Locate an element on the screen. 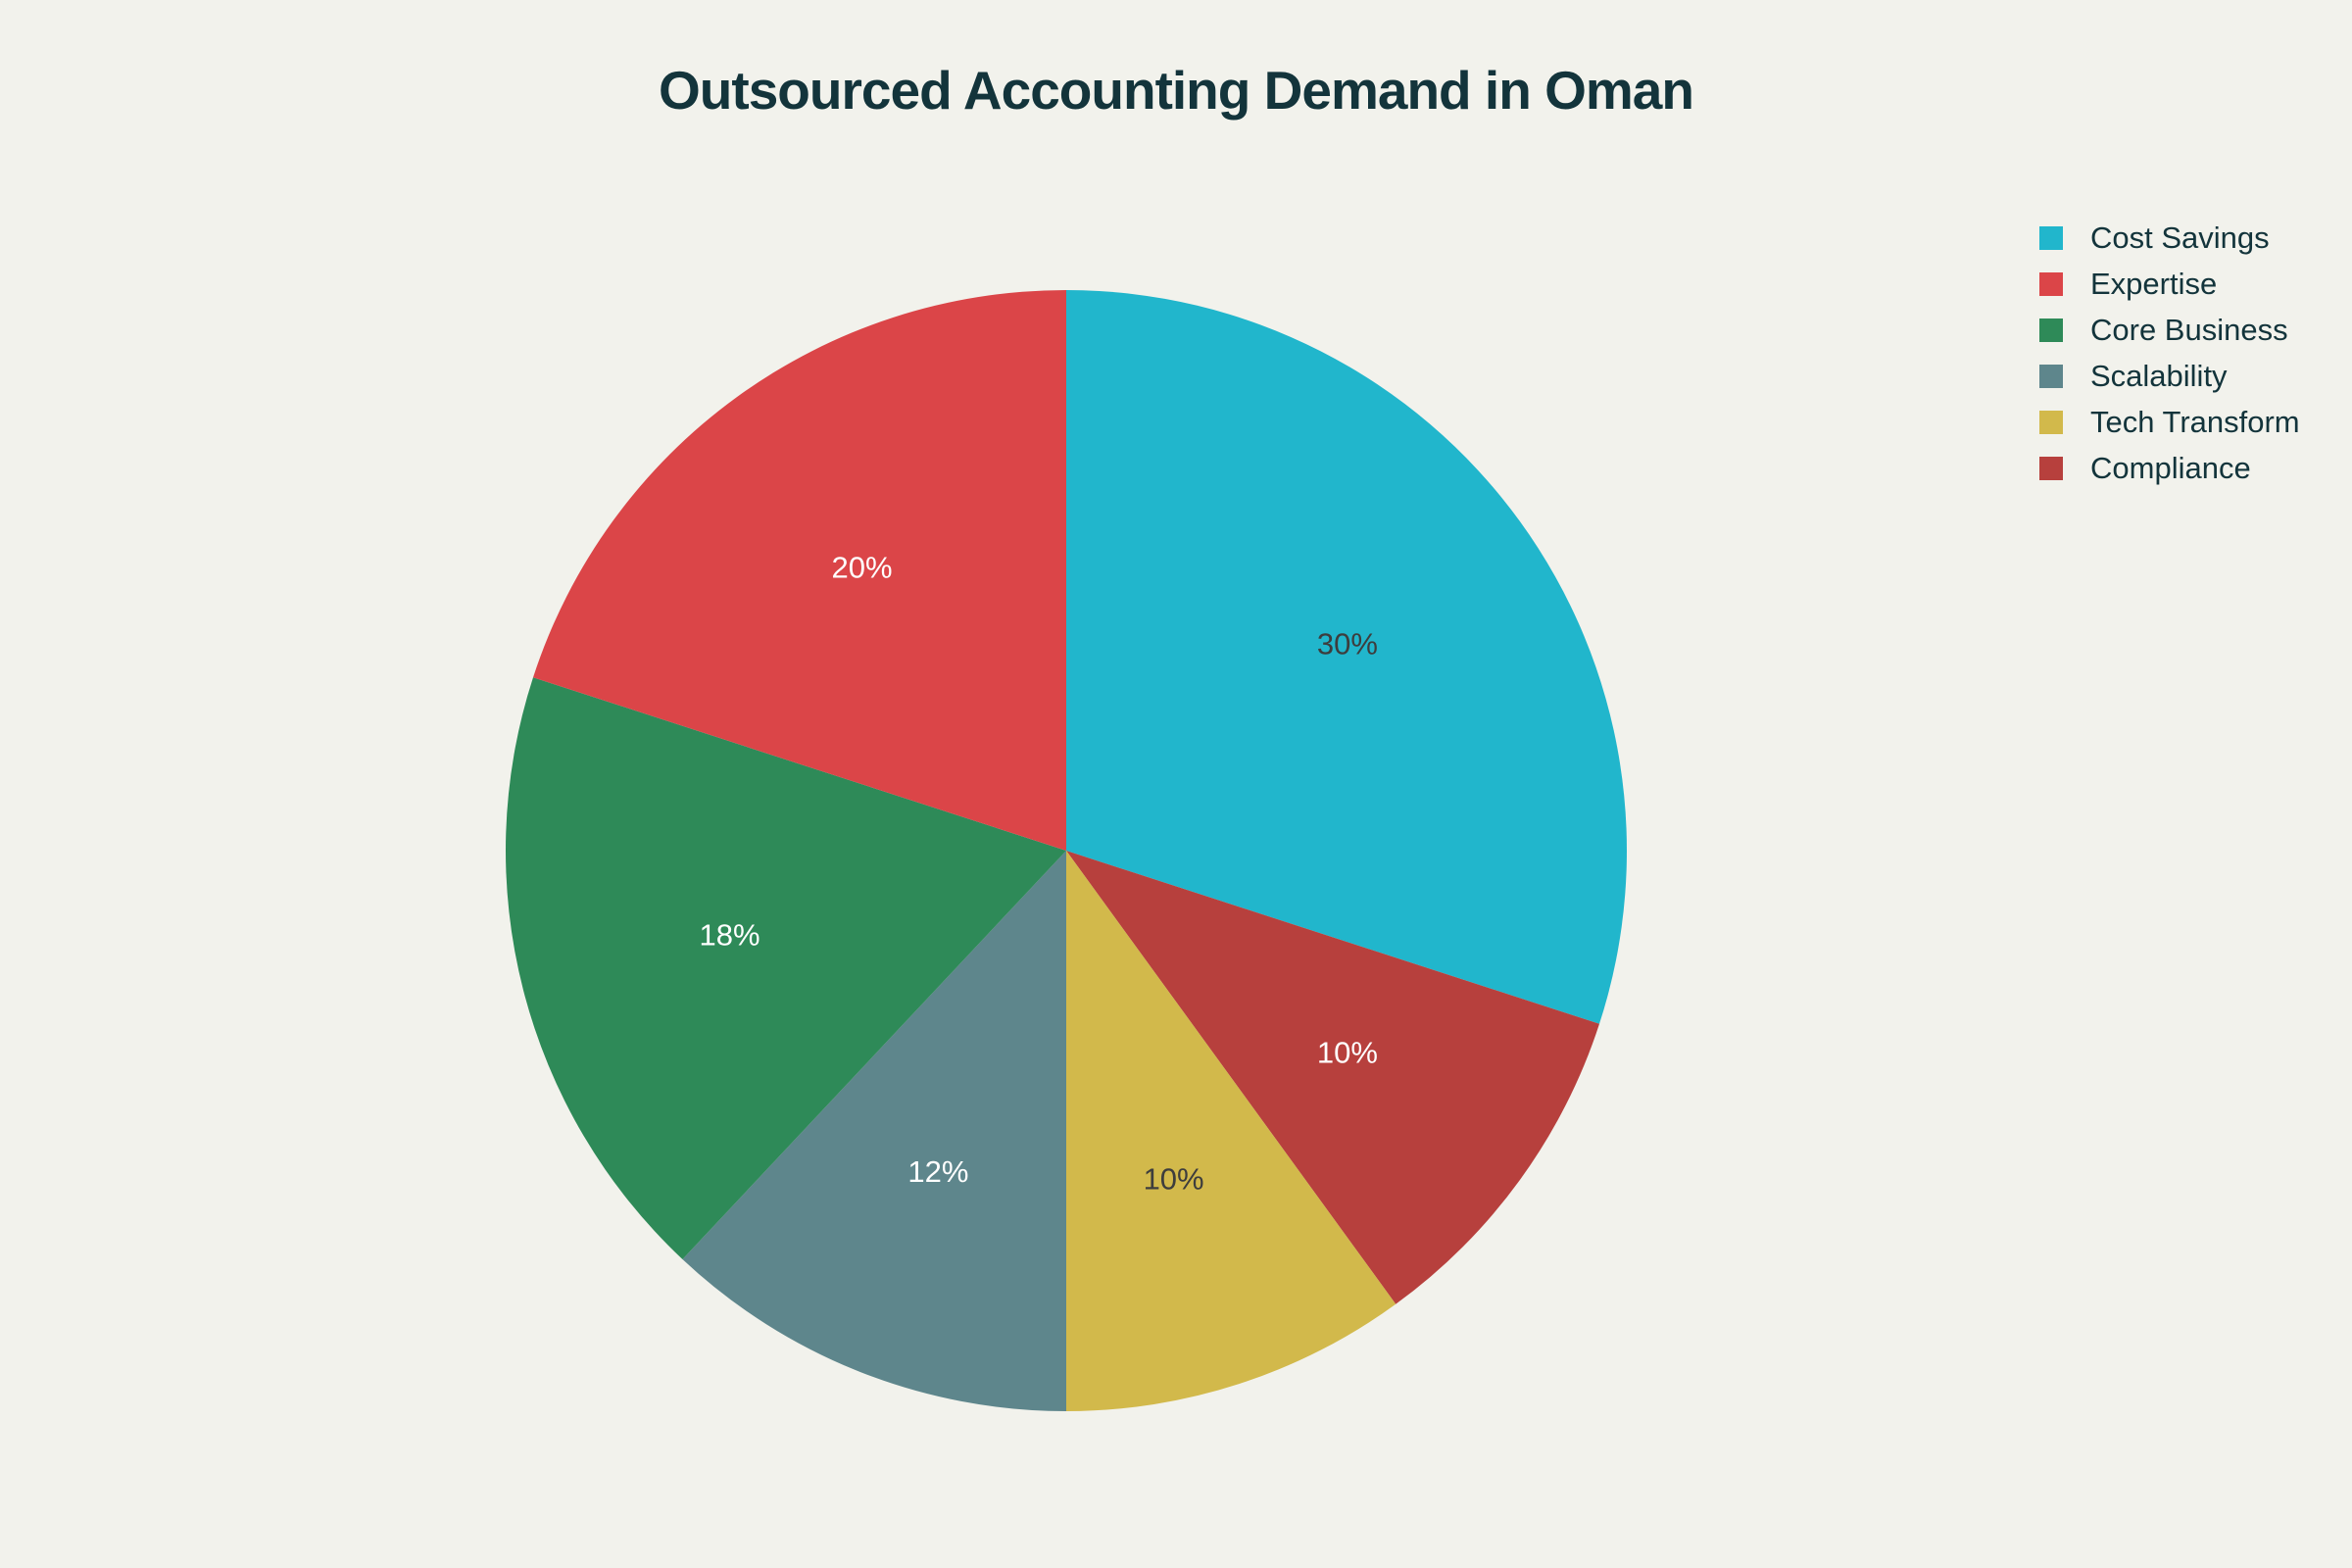 The image size is (2352, 1568). legend-item-scalability: Scalability is located at coordinates (2169, 376).